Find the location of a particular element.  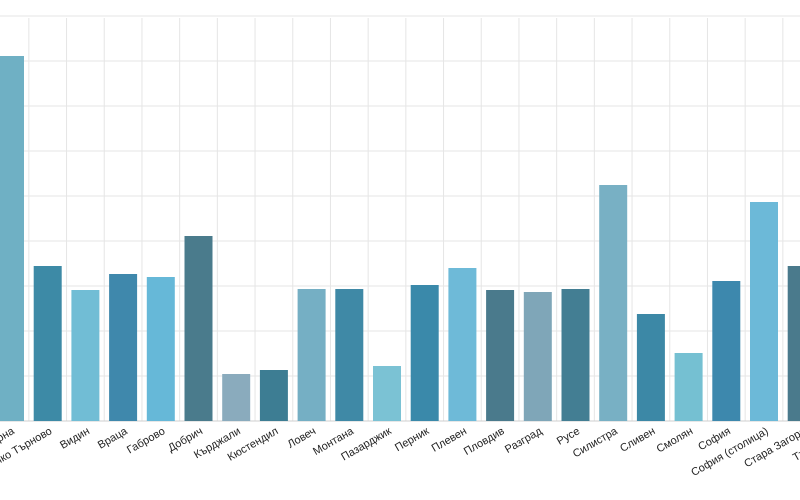

x-tick-label: Сливен is located at coordinates (637, 440).